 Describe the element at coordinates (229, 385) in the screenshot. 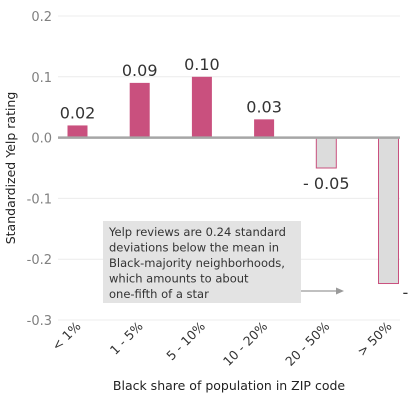

I see `x-axis-label: Black share of population in ZIP code` at that location.